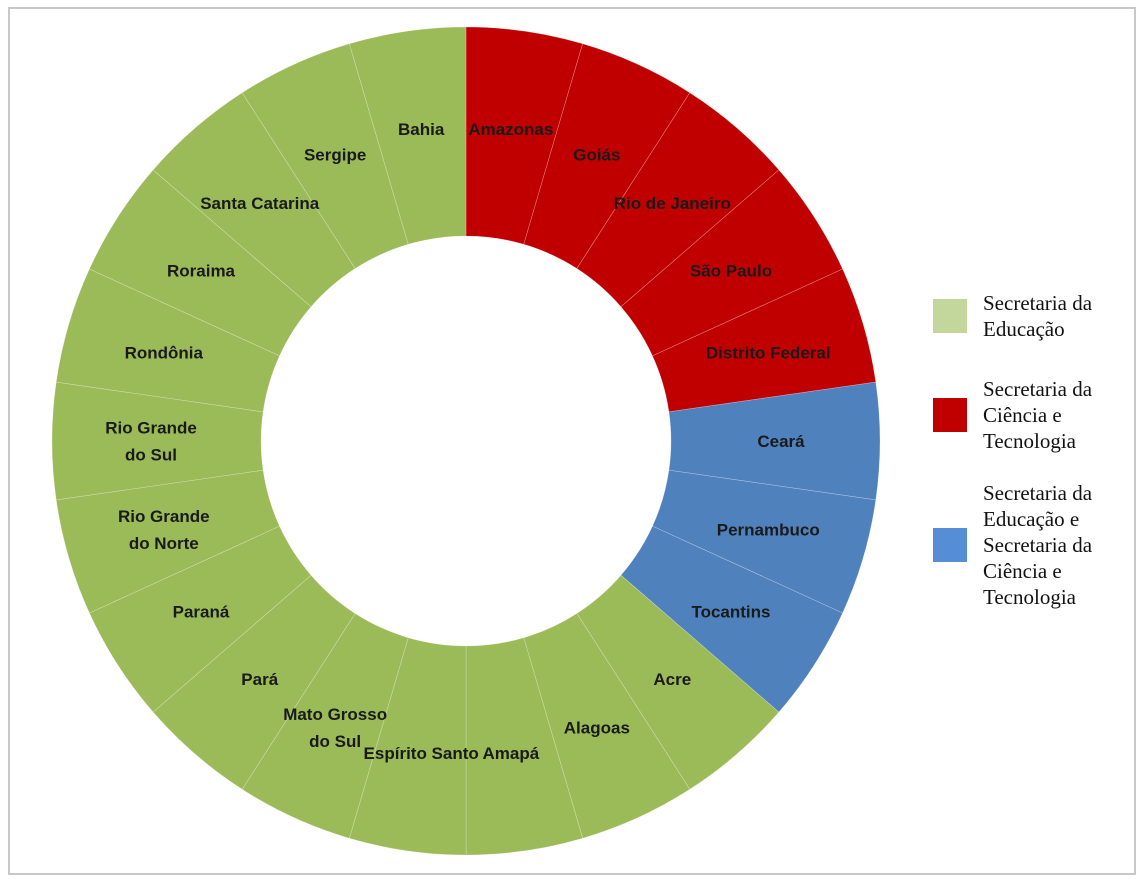  Describe the element at coordinates (201, 611) in the screenshot. I see `slice-label: Paraná` at that location.